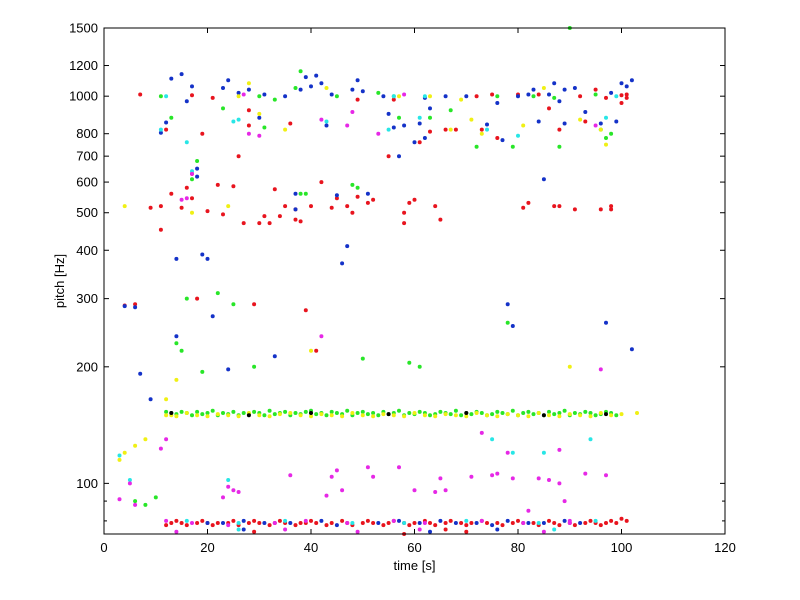 The height and width of the screenshot is (600, 800). Describe the element at coordinates (87, 133) in the screenshot. I see `y-tick-label: 800` at that location.